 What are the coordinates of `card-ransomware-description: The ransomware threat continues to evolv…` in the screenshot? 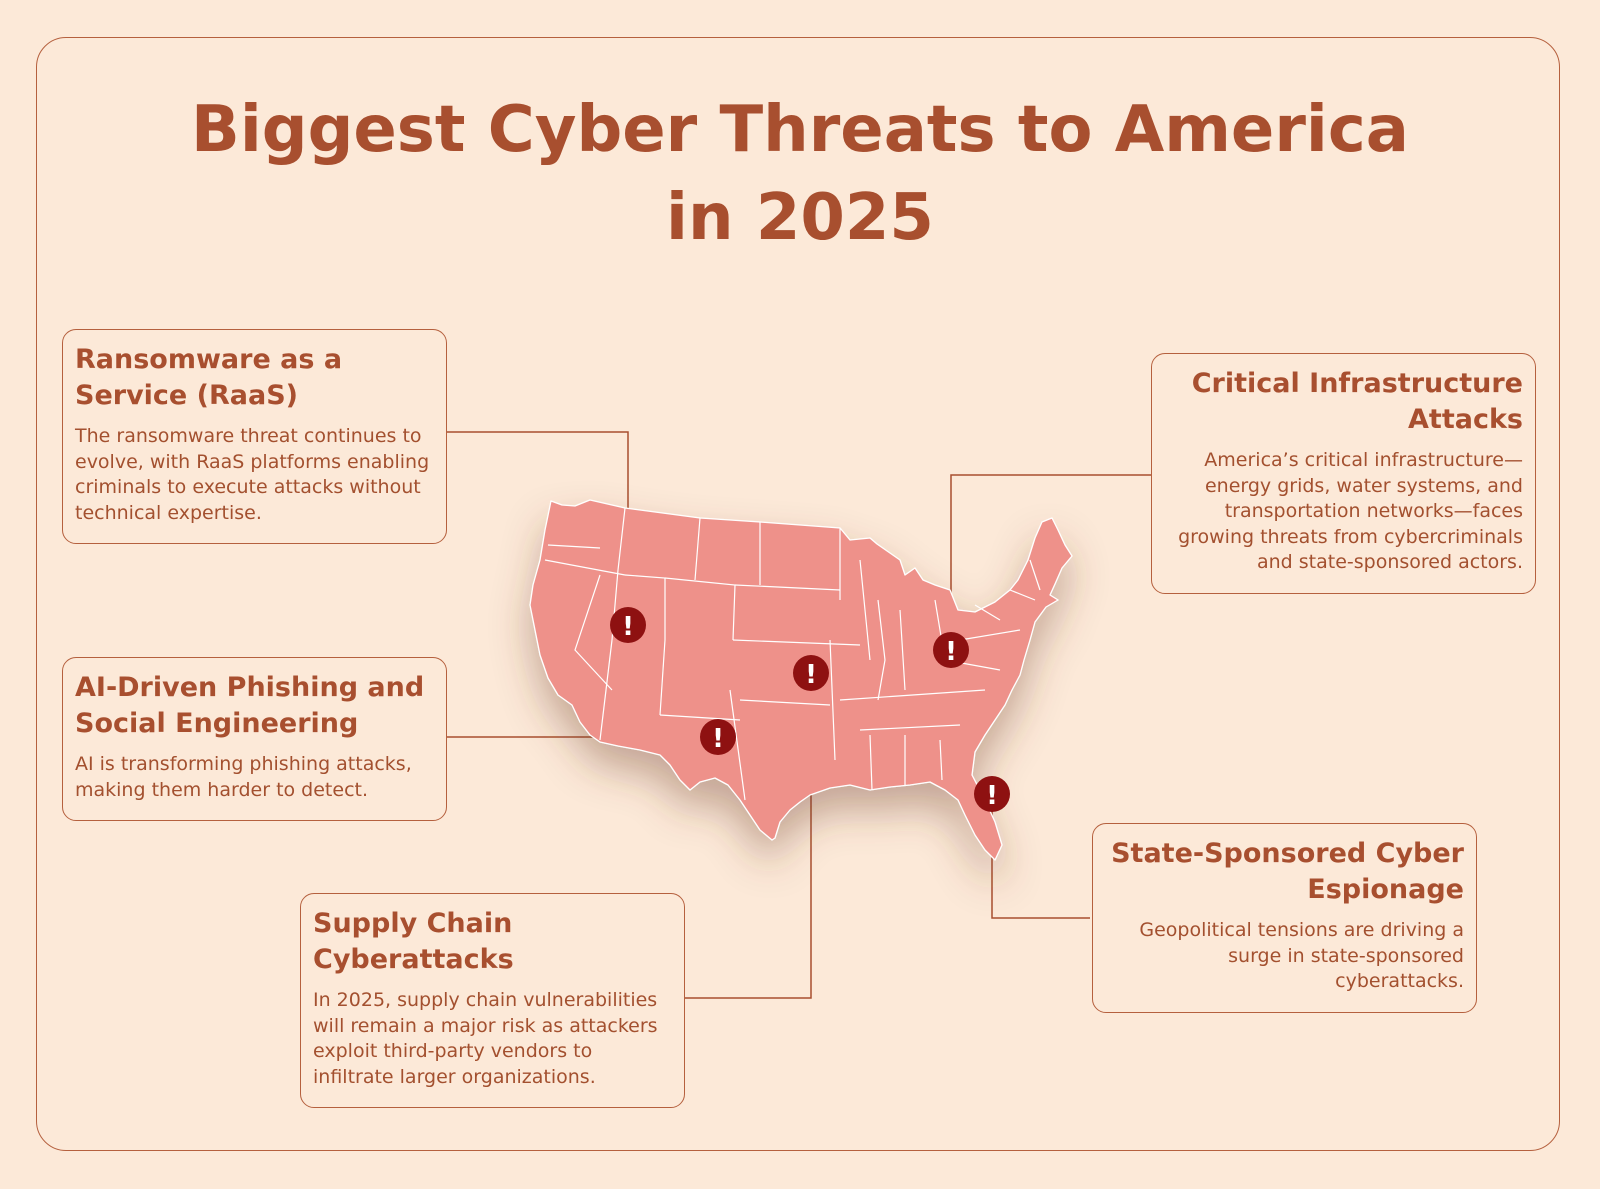 It's located at (252, 474).